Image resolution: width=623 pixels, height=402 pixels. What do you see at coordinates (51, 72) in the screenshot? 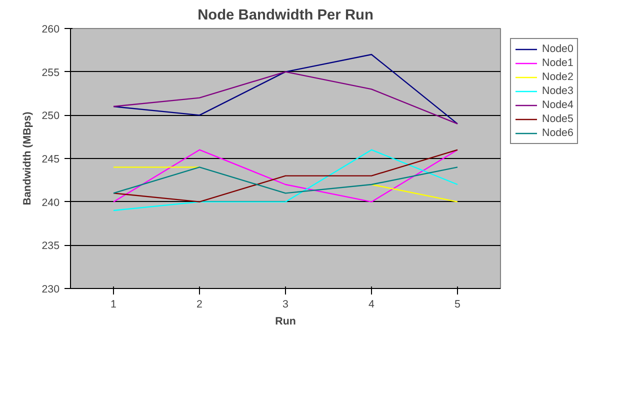
I see `y-tick-label: 255` at bounding box center [51, 72].